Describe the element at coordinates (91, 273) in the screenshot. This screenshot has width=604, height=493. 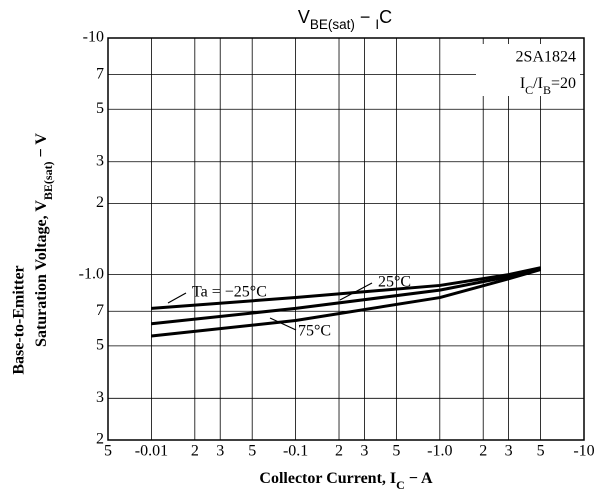
I see `y-tick-label: -1.0` at that location.